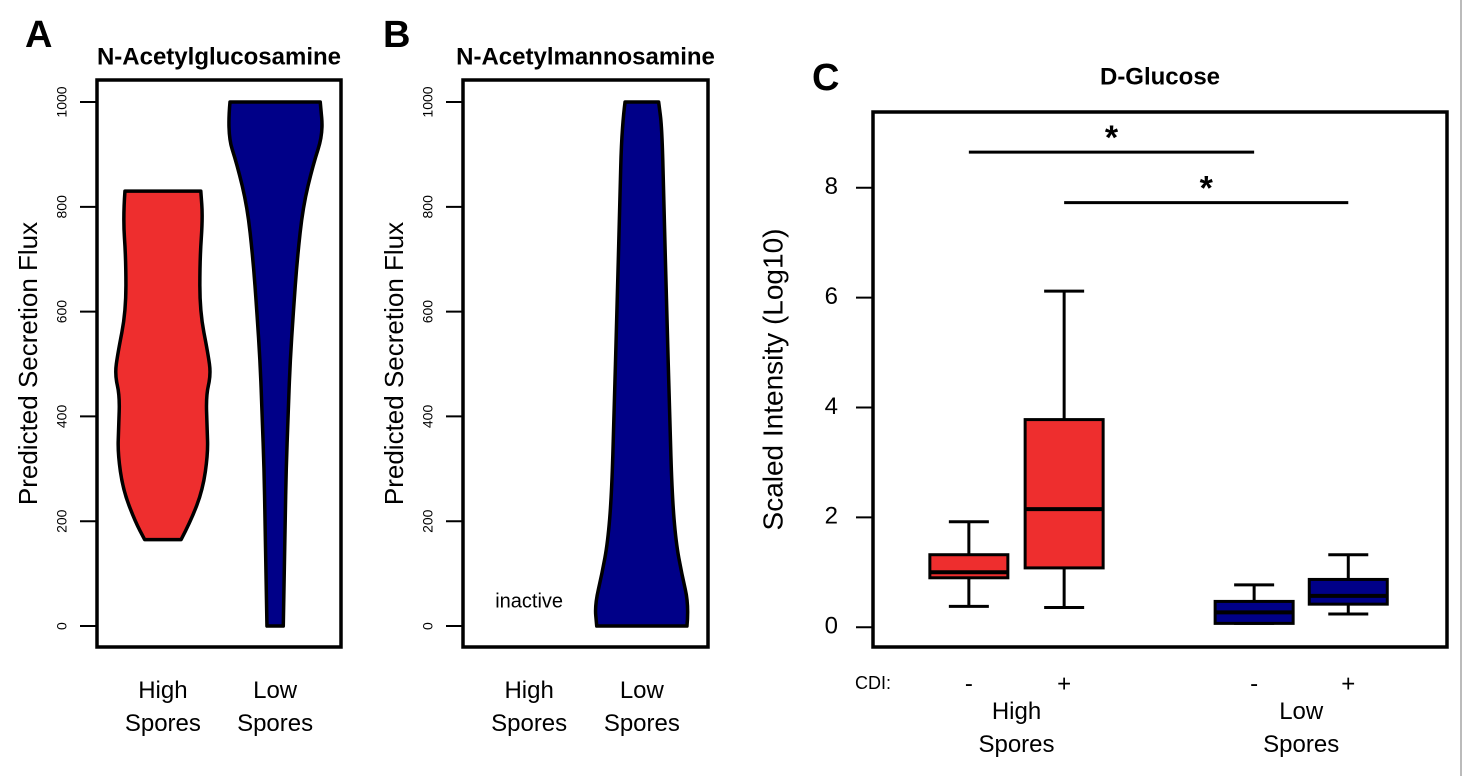  What do you see at coordinates (831, 406) in the screenshot?
I see `y-tick-label: 4` at bounding box center [831, 406].